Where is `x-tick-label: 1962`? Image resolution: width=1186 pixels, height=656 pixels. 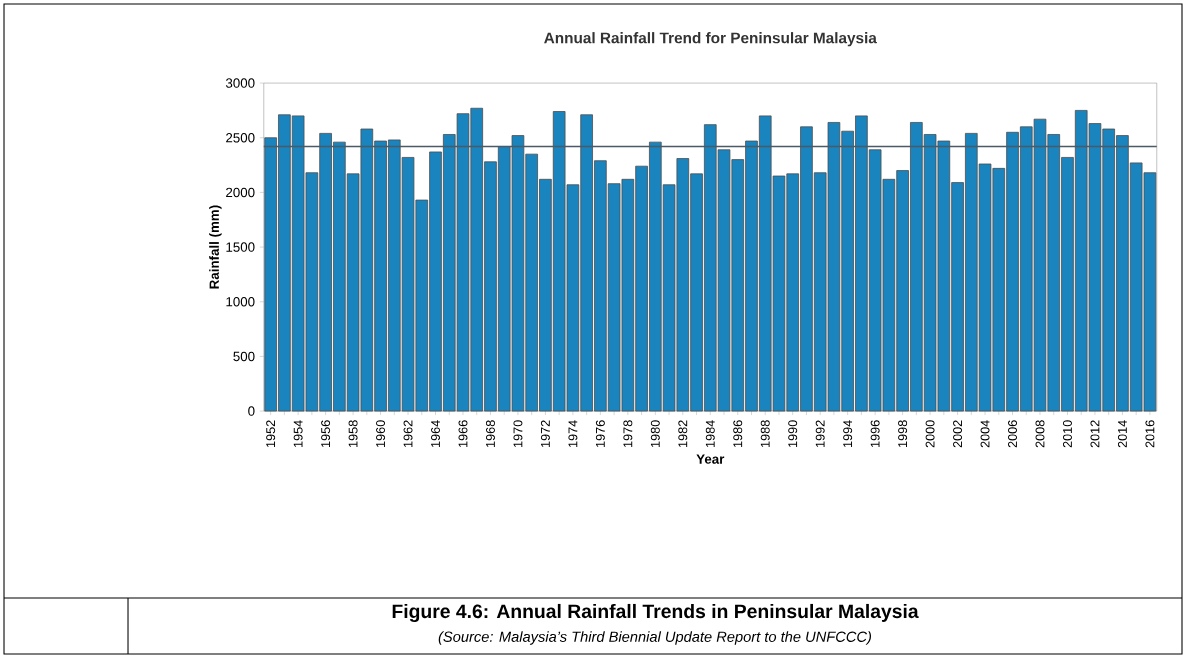 x-tick-label: 1962 is located at coordinates (408, 434).